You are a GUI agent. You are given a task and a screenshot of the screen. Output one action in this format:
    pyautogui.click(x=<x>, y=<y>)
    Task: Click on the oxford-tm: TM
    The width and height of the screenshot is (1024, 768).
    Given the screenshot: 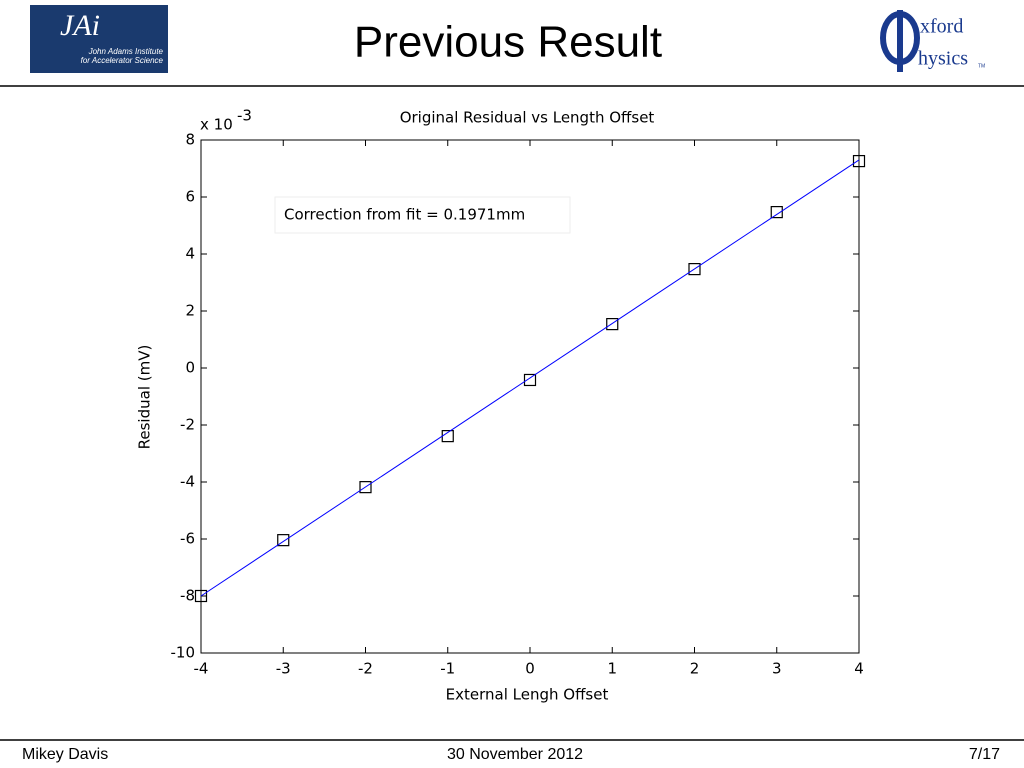 What is the action you would take?
    pyautogui.click(x=981, y=66)
    